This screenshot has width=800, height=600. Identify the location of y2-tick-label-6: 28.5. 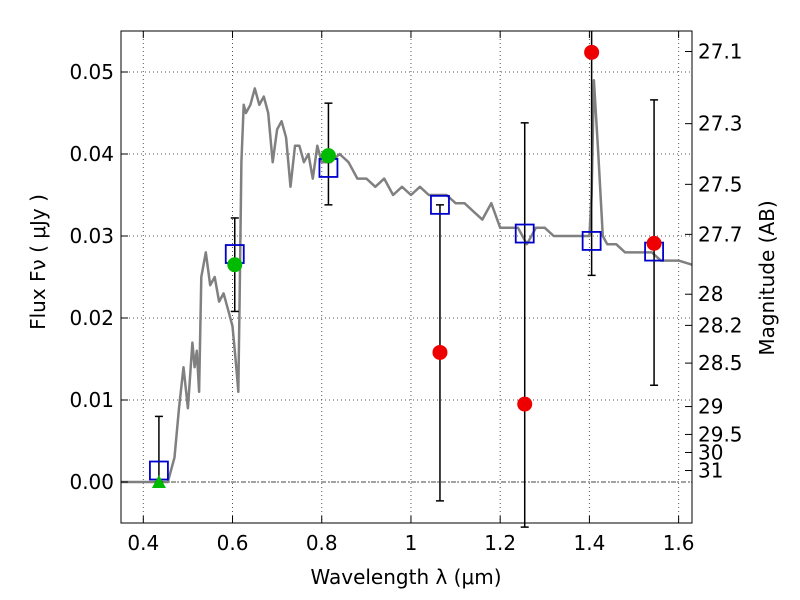
(720, 363).